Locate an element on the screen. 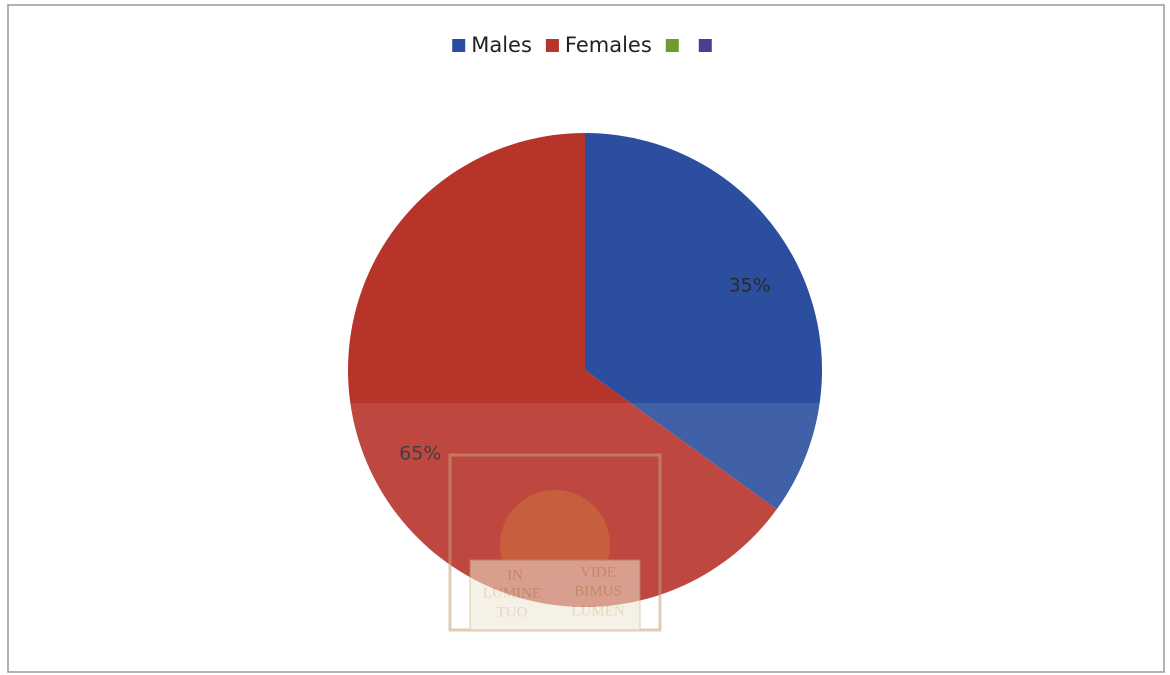  slice-label: 65% is located at coordinates (420, 453).